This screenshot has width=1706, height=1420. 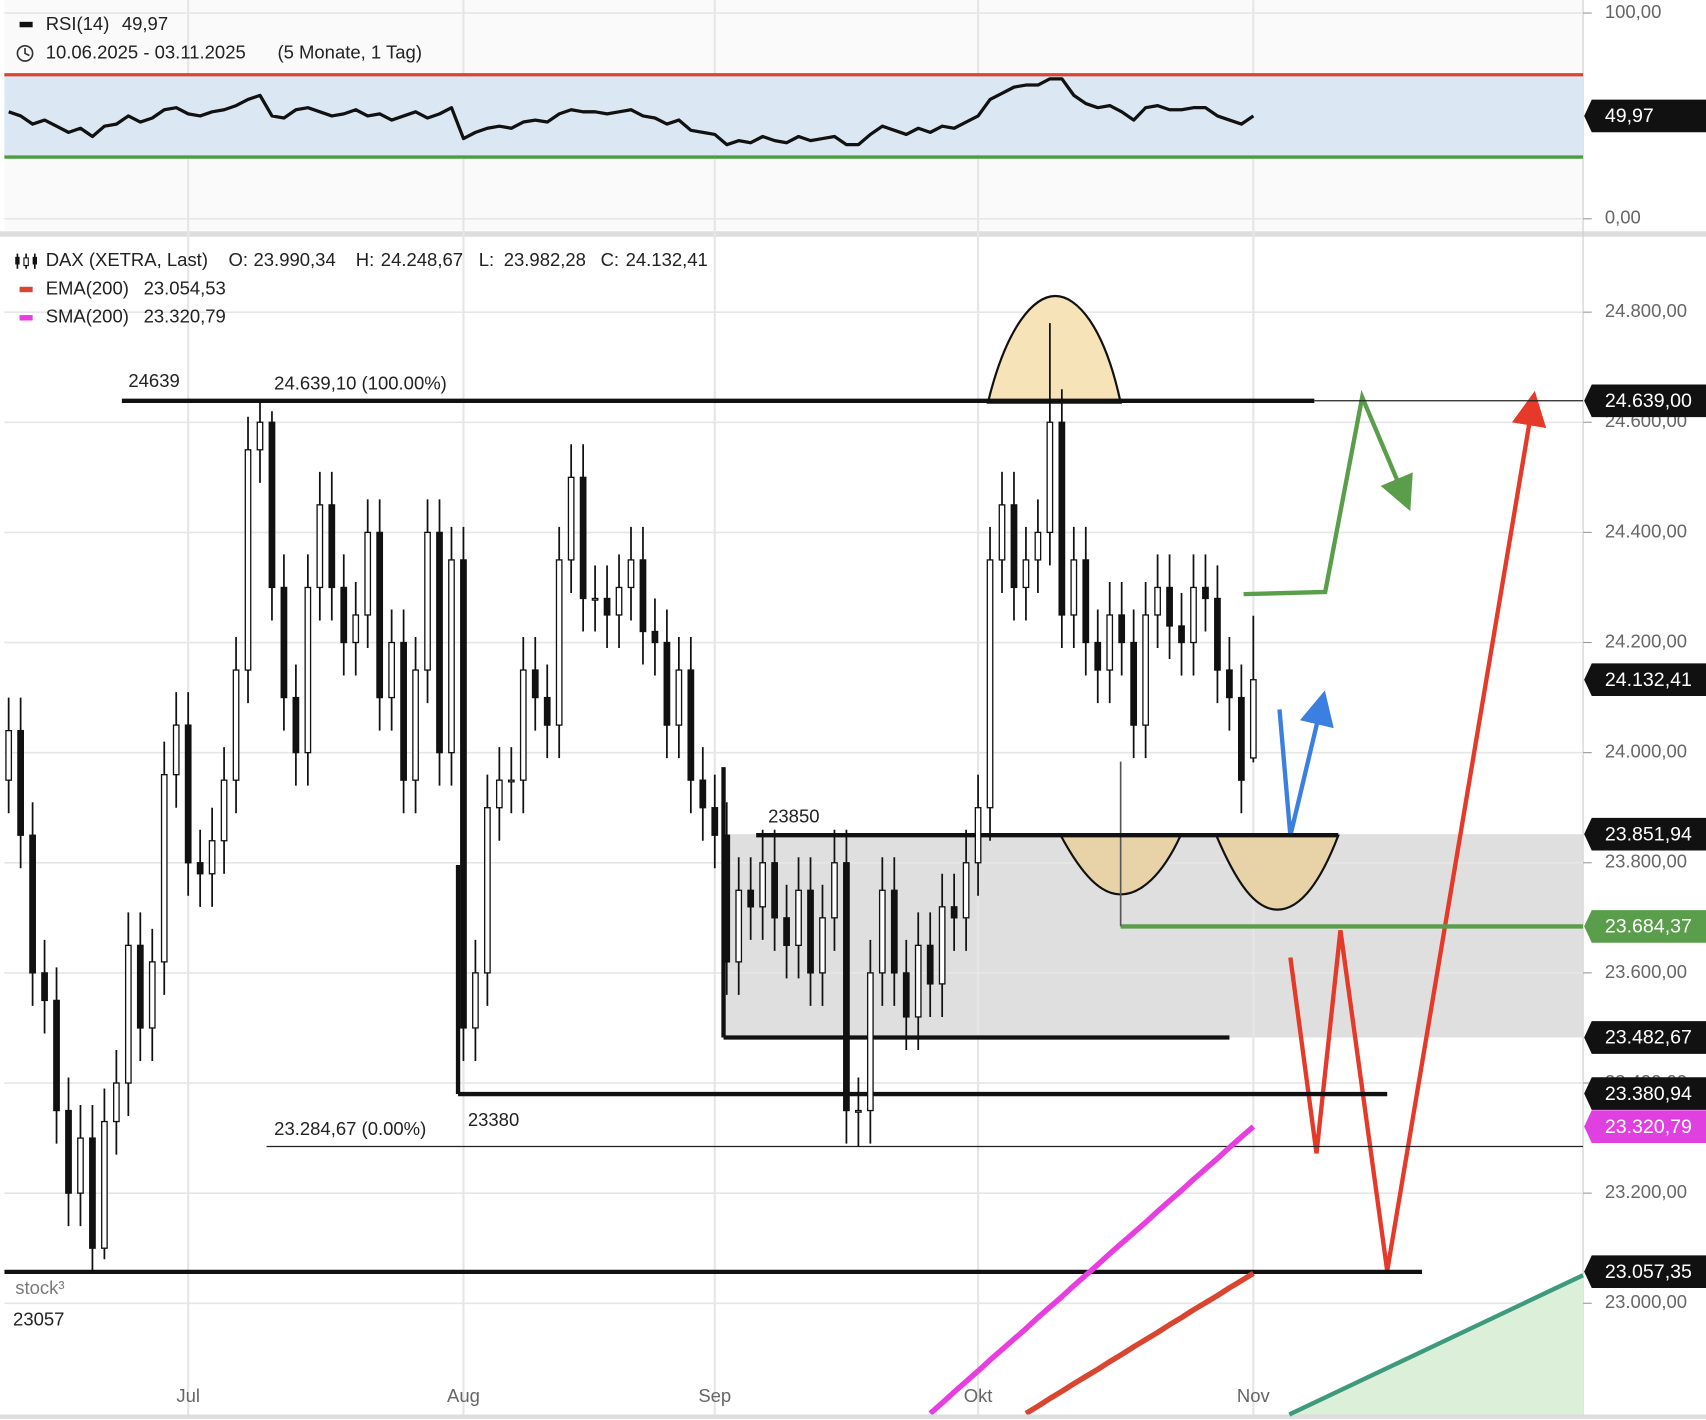 What do you see at coordinates (1623, 217) in the screenshot?
I see `rsi-tick-label: 0,00` at bounding box center [1623, 217].